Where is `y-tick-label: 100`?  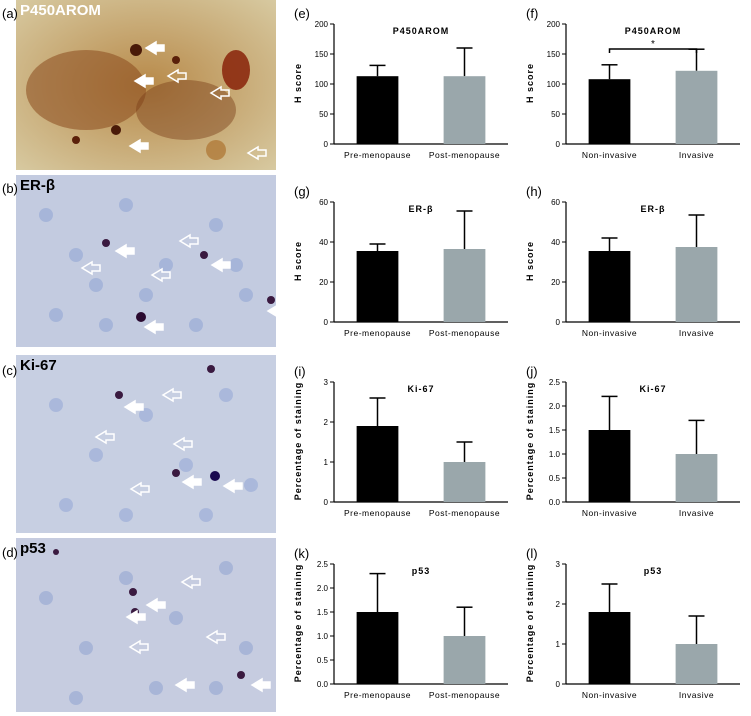
y-tick-label: 100 is located at coordinates (554, 84).